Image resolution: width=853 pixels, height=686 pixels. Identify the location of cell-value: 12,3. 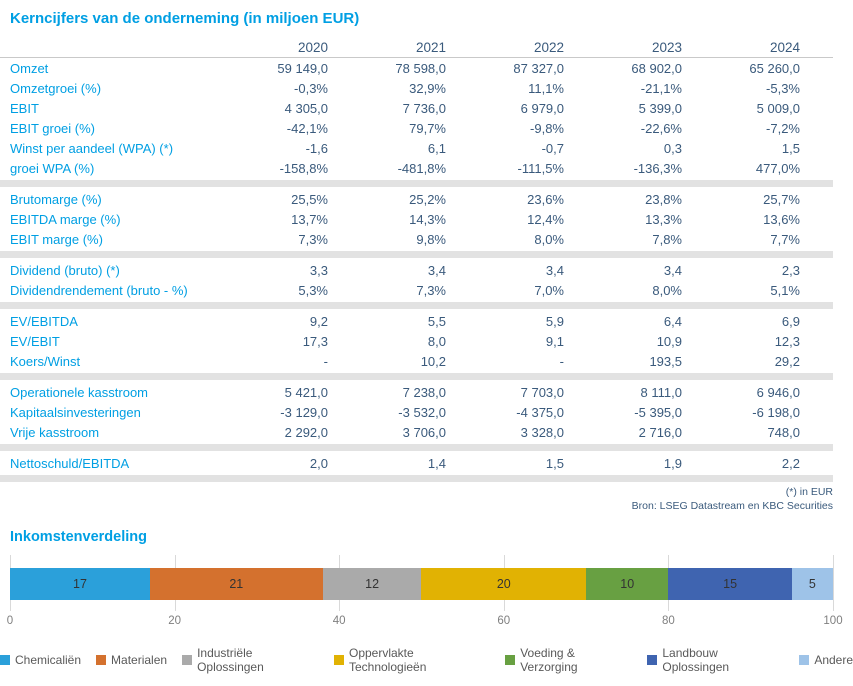
(787, 341).